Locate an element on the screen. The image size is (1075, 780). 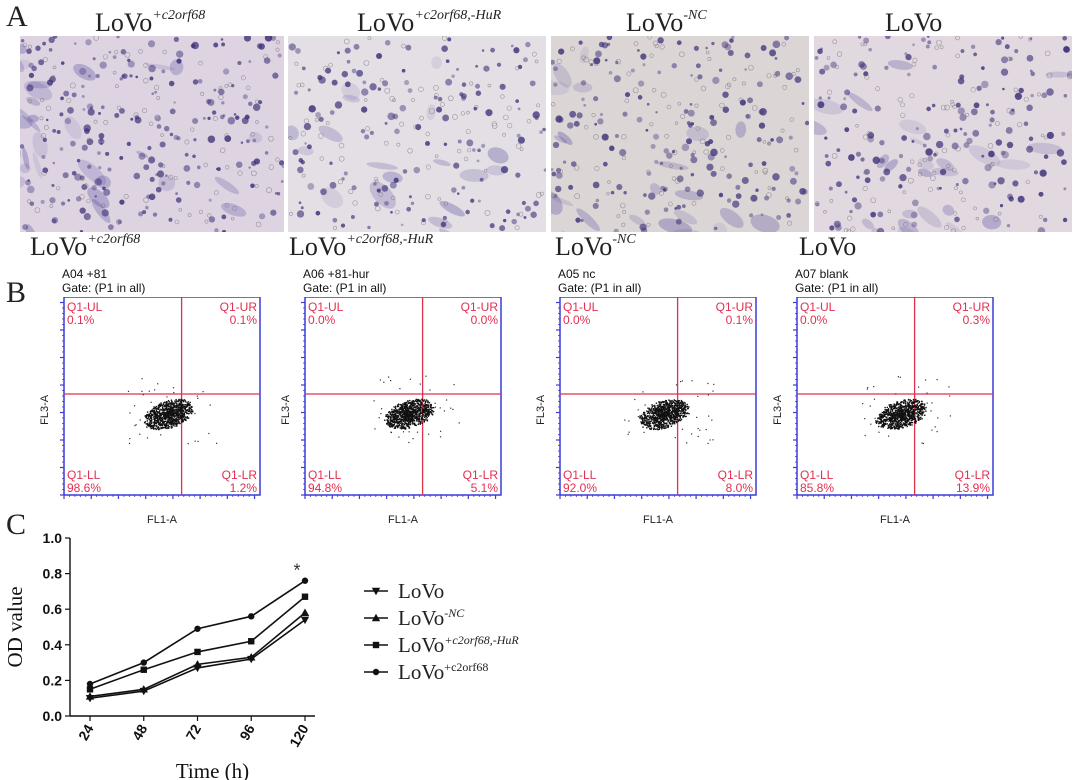
legend-item: LoVo-NC is located at coordinates (413, 618).